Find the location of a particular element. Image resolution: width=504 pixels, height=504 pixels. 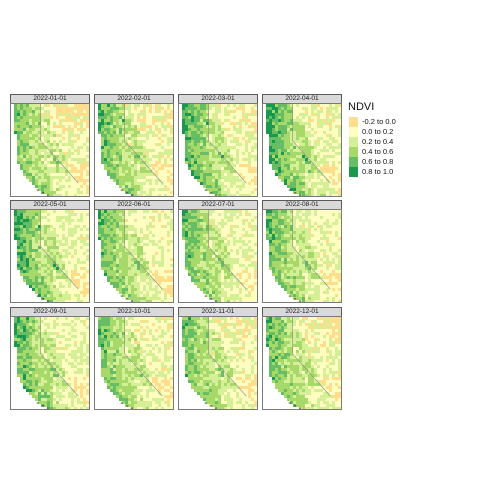

facet-panel: 2022-01-01 is located at coordinates (50, 145).